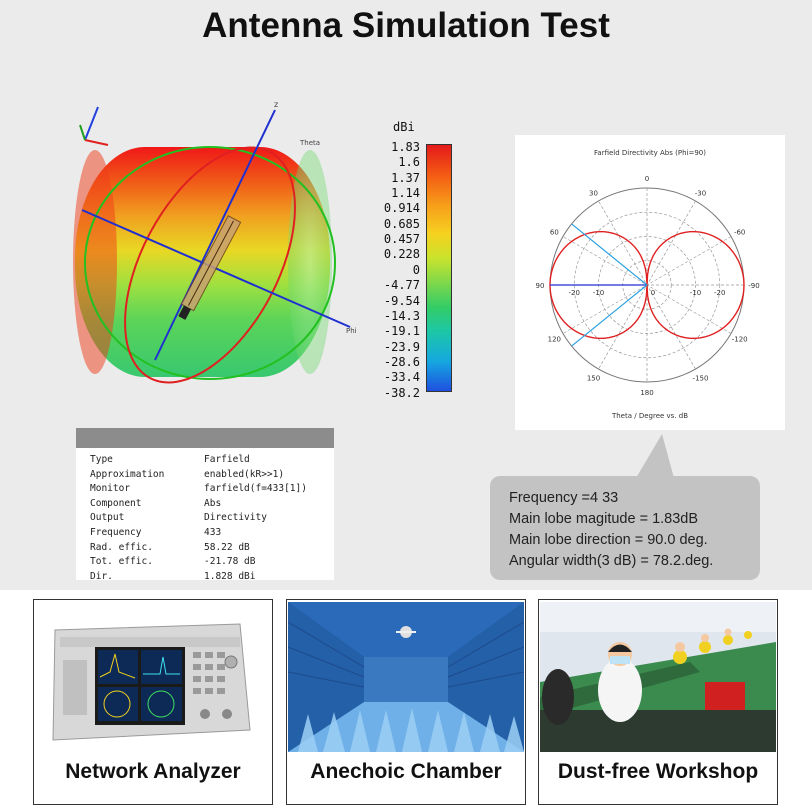 This screenshot has height=812, width=812. I want to click on polar-angle-label: -60, so click(739, 233).